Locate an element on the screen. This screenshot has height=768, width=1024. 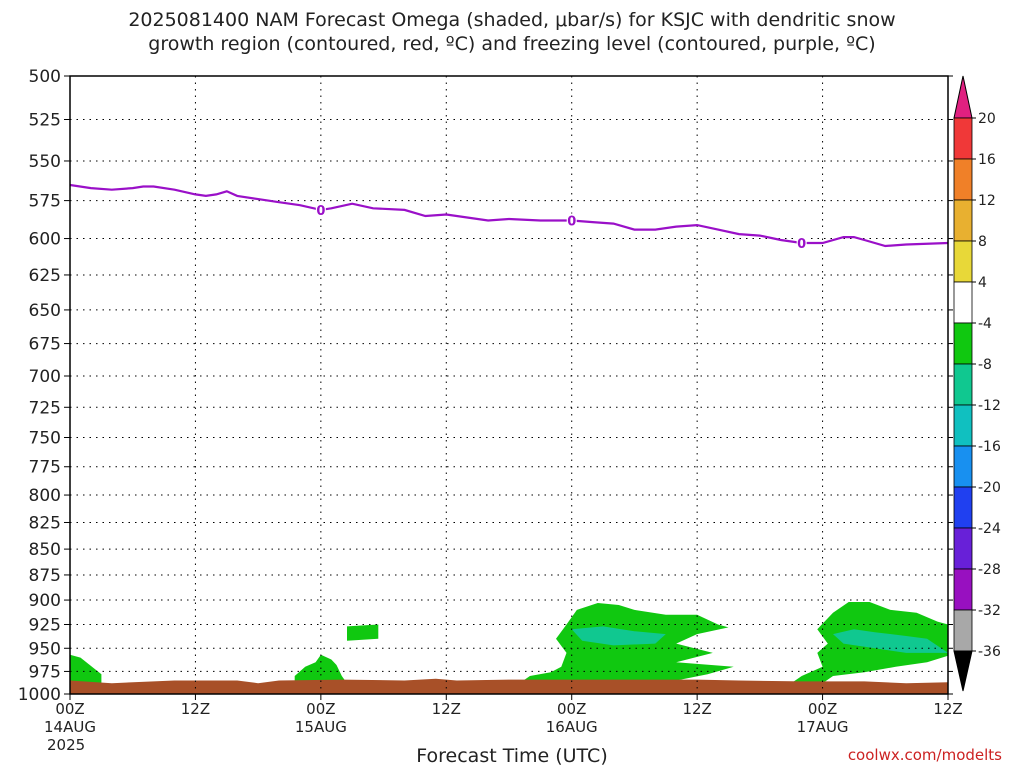
y-tick-label: 700 is located at coordinates (45, 377).